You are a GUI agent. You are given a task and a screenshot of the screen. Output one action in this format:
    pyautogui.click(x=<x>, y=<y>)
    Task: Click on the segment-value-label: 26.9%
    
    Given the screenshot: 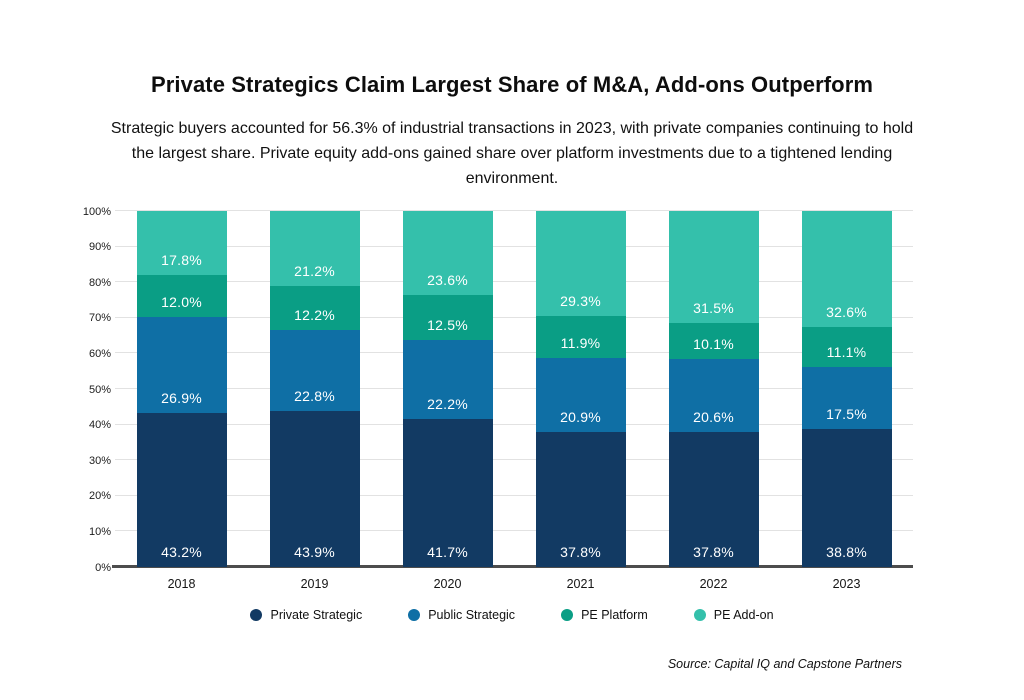 What is the action you would take?
    pyautogui.click(x=181, y=398)
    